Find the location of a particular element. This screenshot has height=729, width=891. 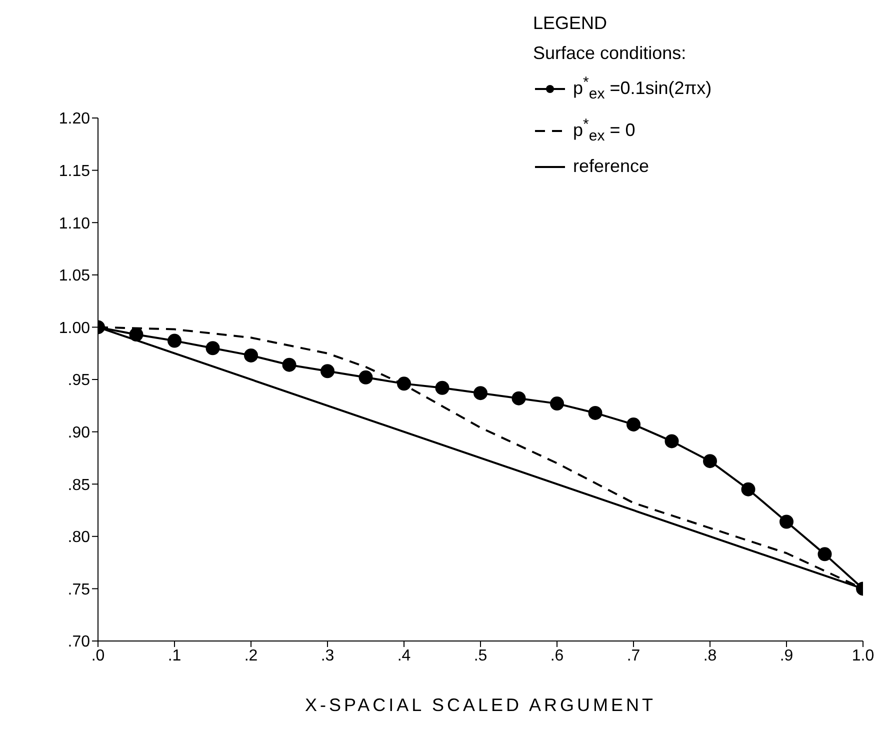

y-tick-label: 1.00 is located at coordinates (74, 328).